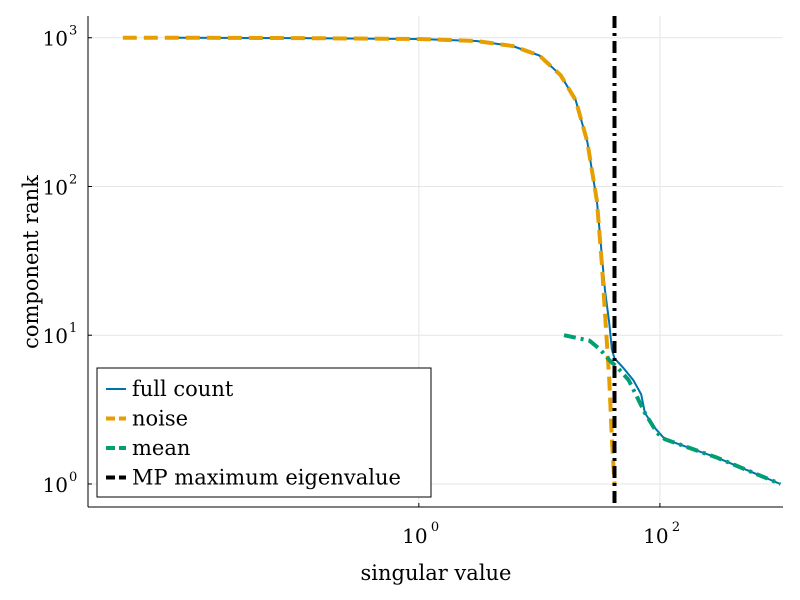 This screenshot has height=600, width=800. What do you see at coordinates (435, 527) in the screenshot?
I see `x-tick-exponent: 0` at bounding box center [435, 527].